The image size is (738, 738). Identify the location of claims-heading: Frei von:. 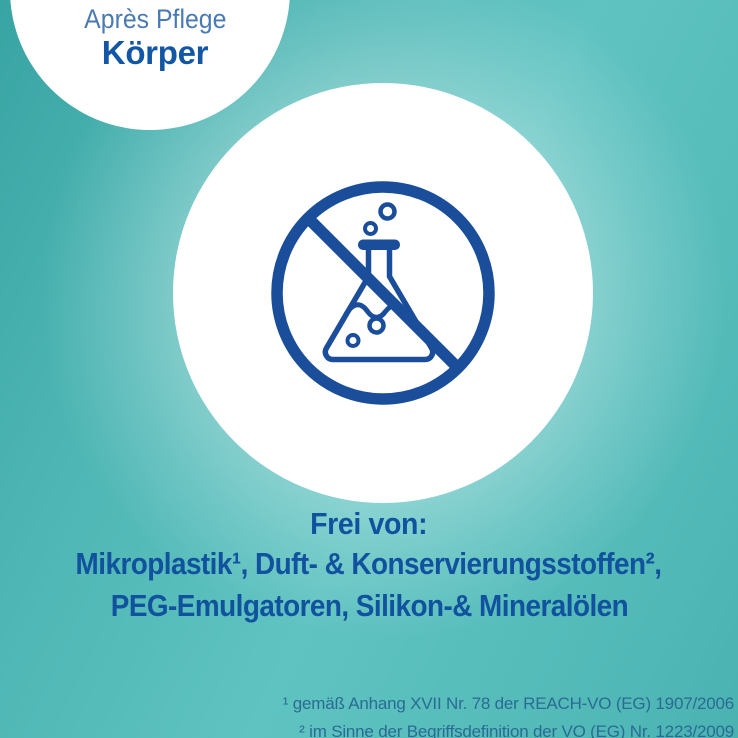
(369, 523).